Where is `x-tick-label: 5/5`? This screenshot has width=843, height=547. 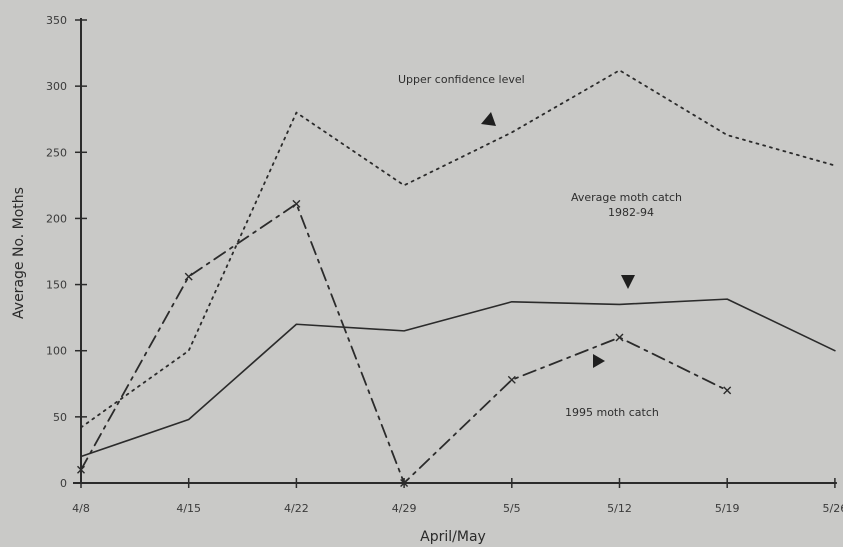 x-tick-label: 5/5 is located at coordinates (512, 508).